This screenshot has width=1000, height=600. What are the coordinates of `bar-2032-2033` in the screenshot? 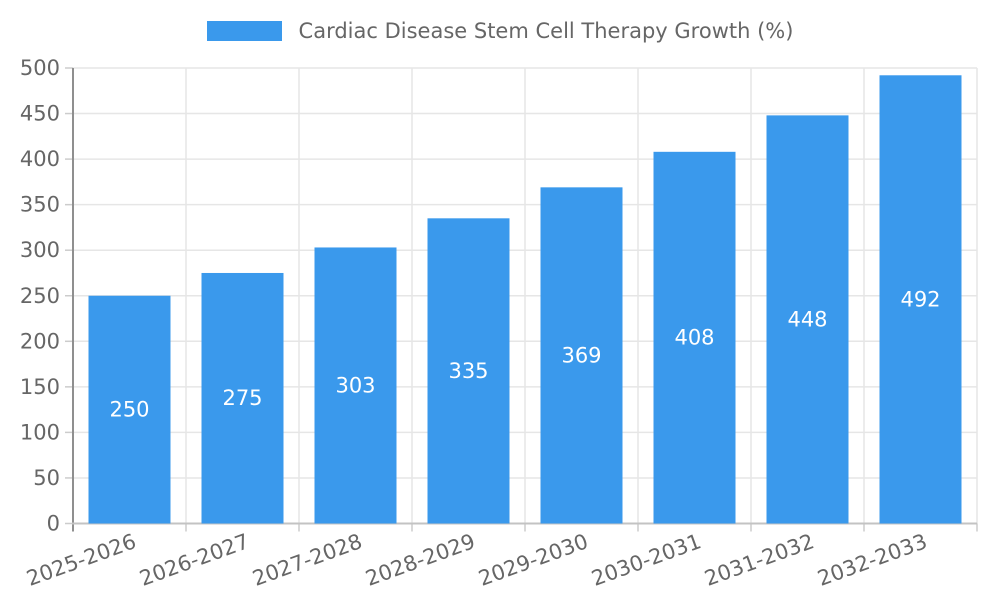 It's located at (920, 299).